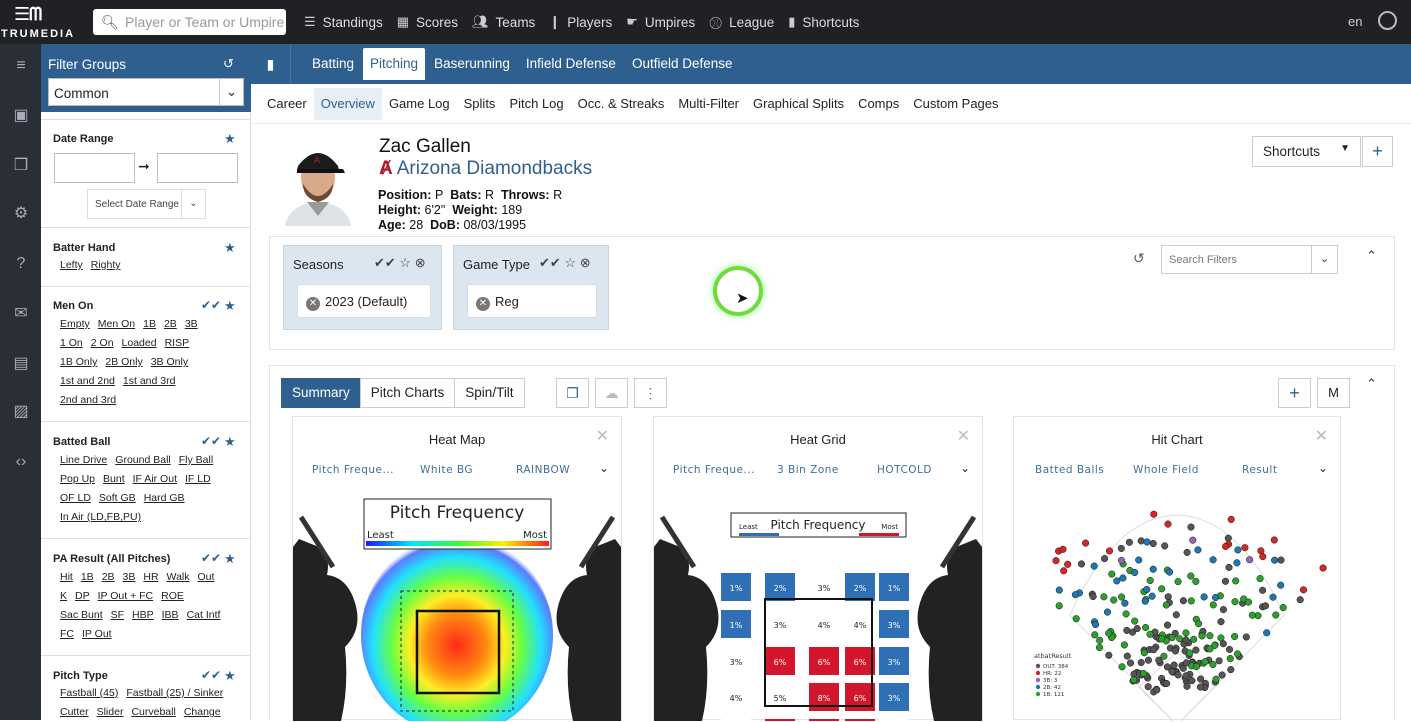 This screenshot has width=1411, height=722. Describe the element at coordinates (661, 22) in the screenshot. I see `nav-umpires: ☛ Umpires` at that location.